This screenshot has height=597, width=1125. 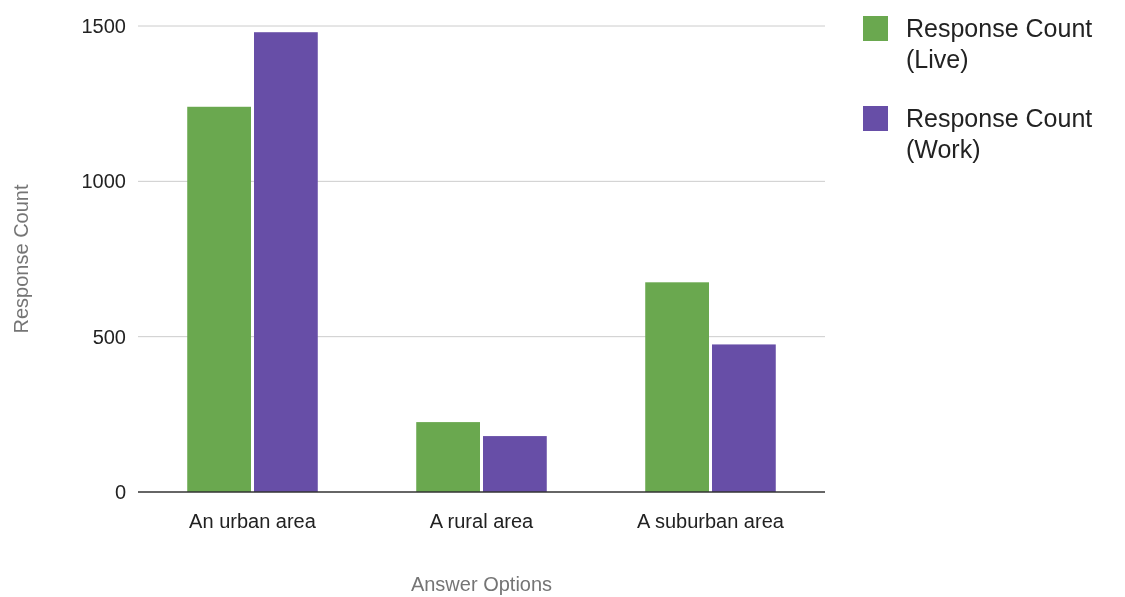 I want to click on x-tick-label: A rural area, so click(x=482, y=521).